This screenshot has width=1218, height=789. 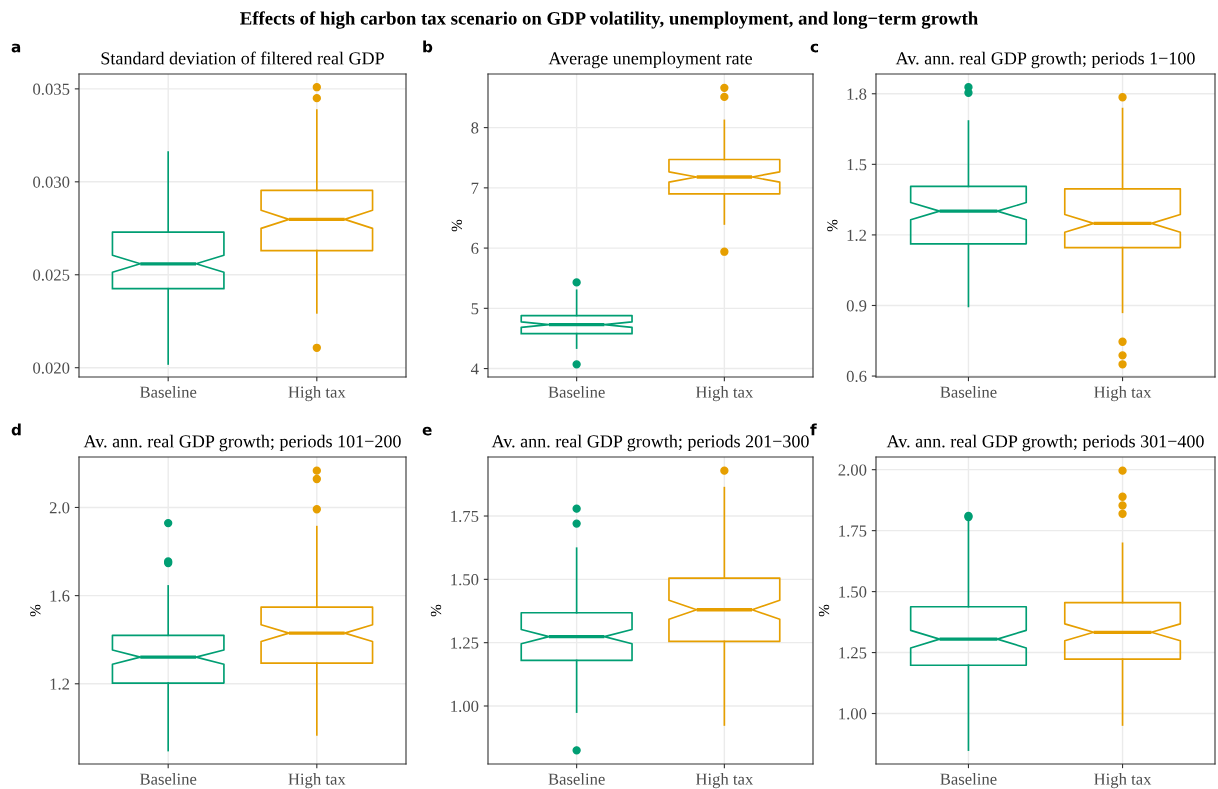 What do you see at coordinates (51, 368) in the screenshot?
I see `y-tick-label: 0.020` at bounding box center [51, 368].